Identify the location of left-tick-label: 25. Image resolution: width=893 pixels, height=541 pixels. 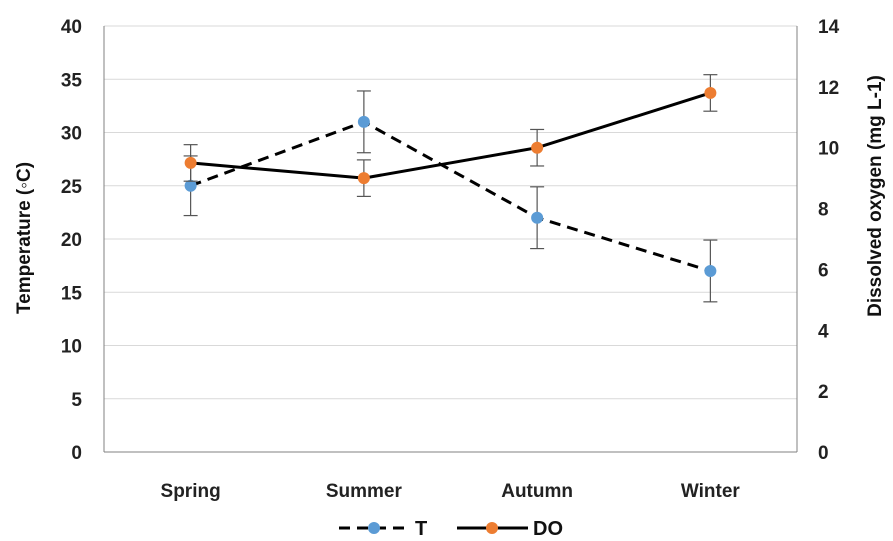
(72, 187).